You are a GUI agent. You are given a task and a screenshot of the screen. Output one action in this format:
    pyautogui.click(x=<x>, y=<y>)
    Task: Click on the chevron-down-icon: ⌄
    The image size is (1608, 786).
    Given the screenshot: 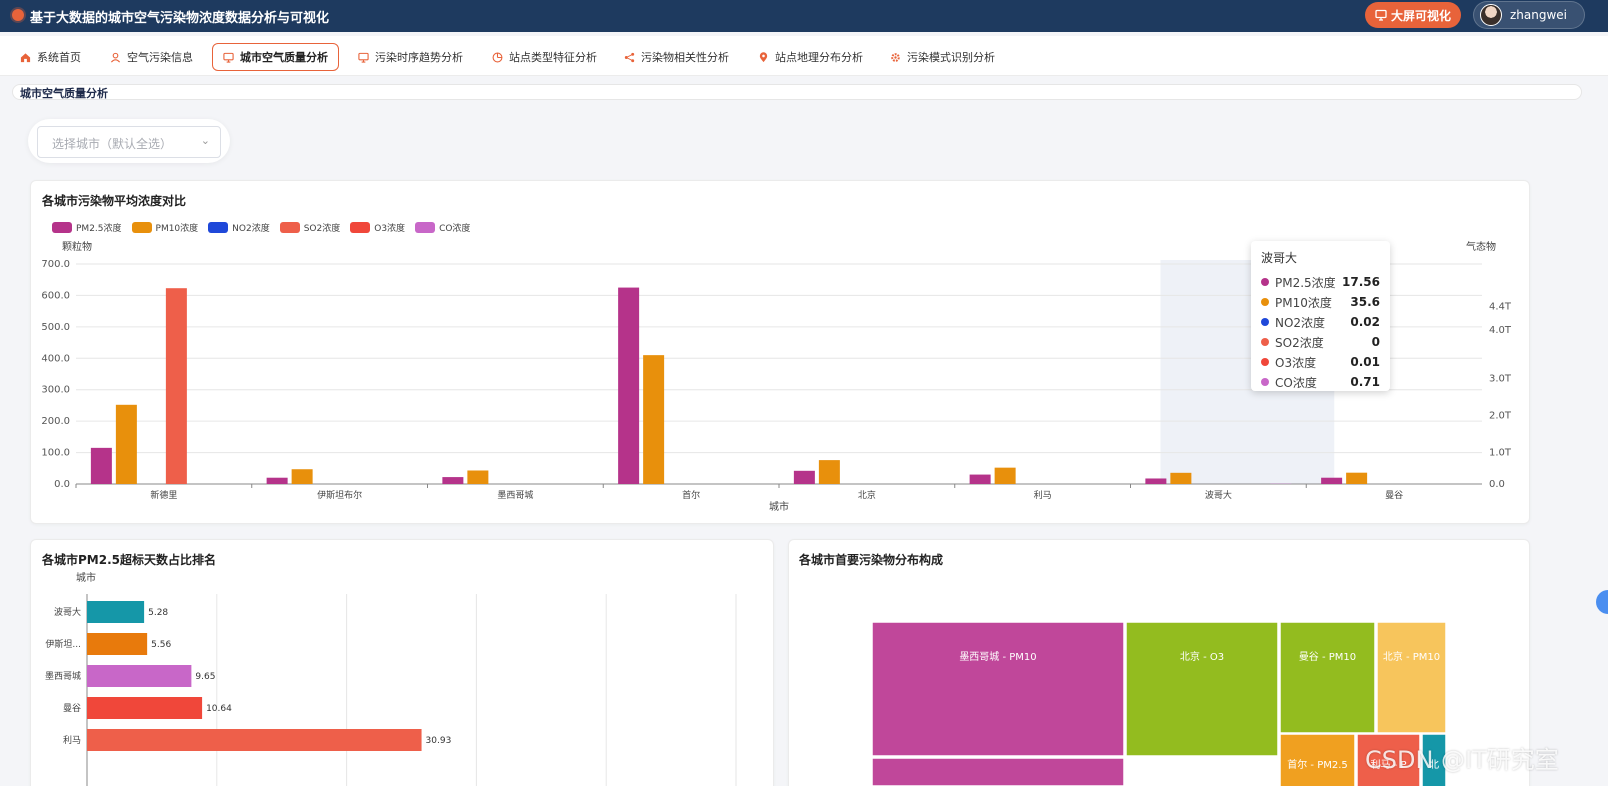 What is the action you would take?
    pyautogui.click(x=205, y=140)
    